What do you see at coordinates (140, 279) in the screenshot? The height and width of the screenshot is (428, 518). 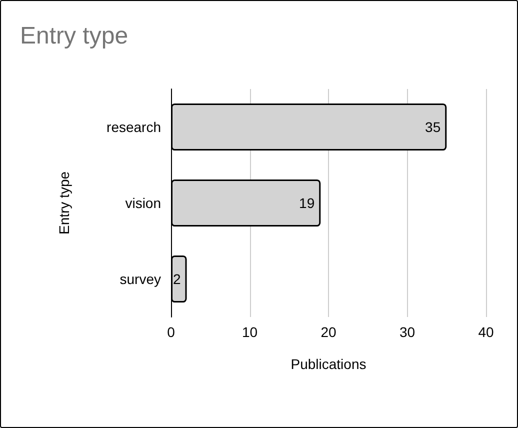 I see `y-tick-label: survey` at bounding box center [140, 279].